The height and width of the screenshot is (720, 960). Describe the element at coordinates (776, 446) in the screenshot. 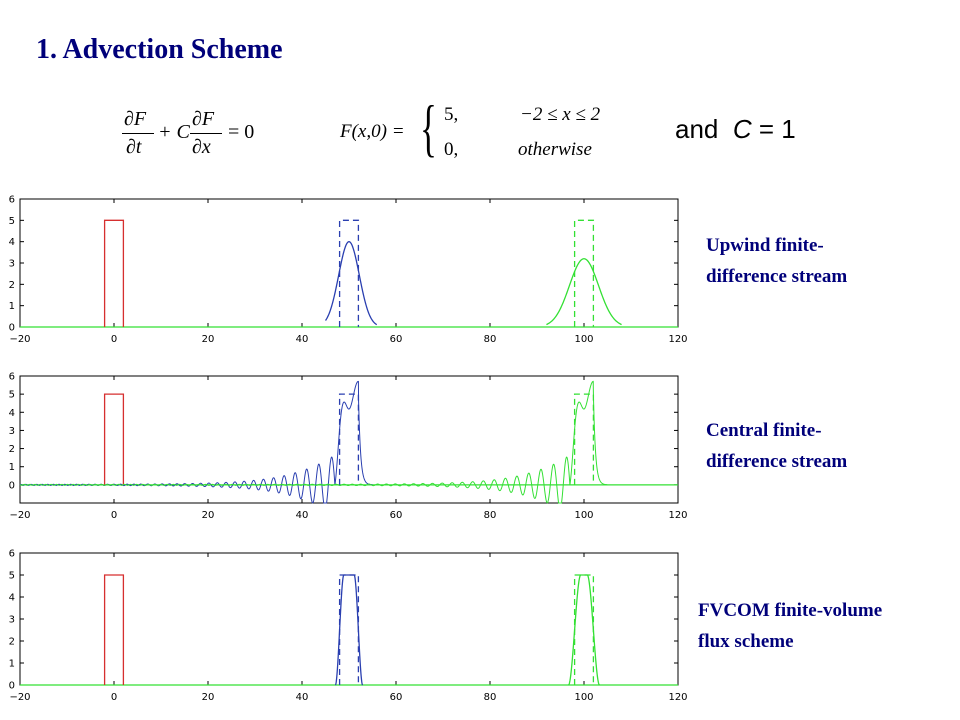

I see `label-central: Central finite- difference stream` at that location.